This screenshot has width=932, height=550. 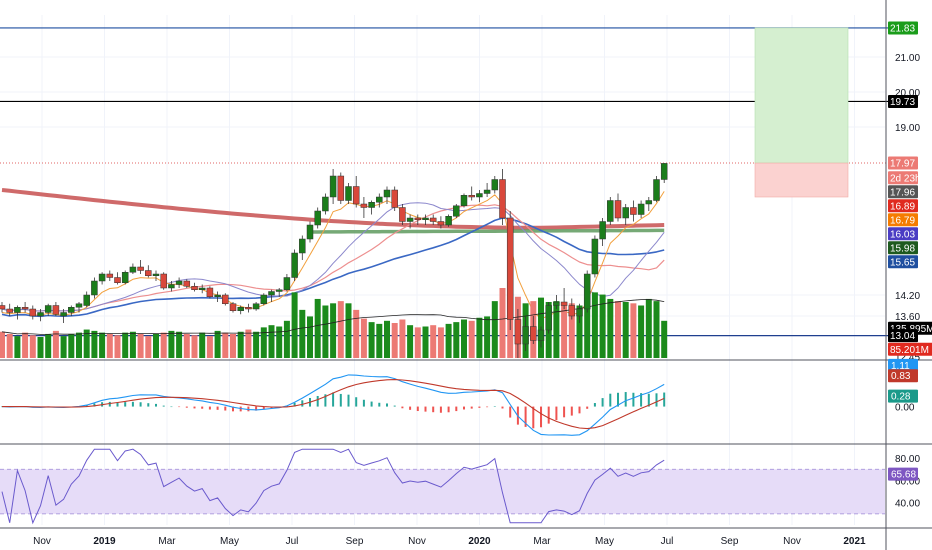 I want to click on macd-badge-label: 0.28, so click(x=901, y=397).